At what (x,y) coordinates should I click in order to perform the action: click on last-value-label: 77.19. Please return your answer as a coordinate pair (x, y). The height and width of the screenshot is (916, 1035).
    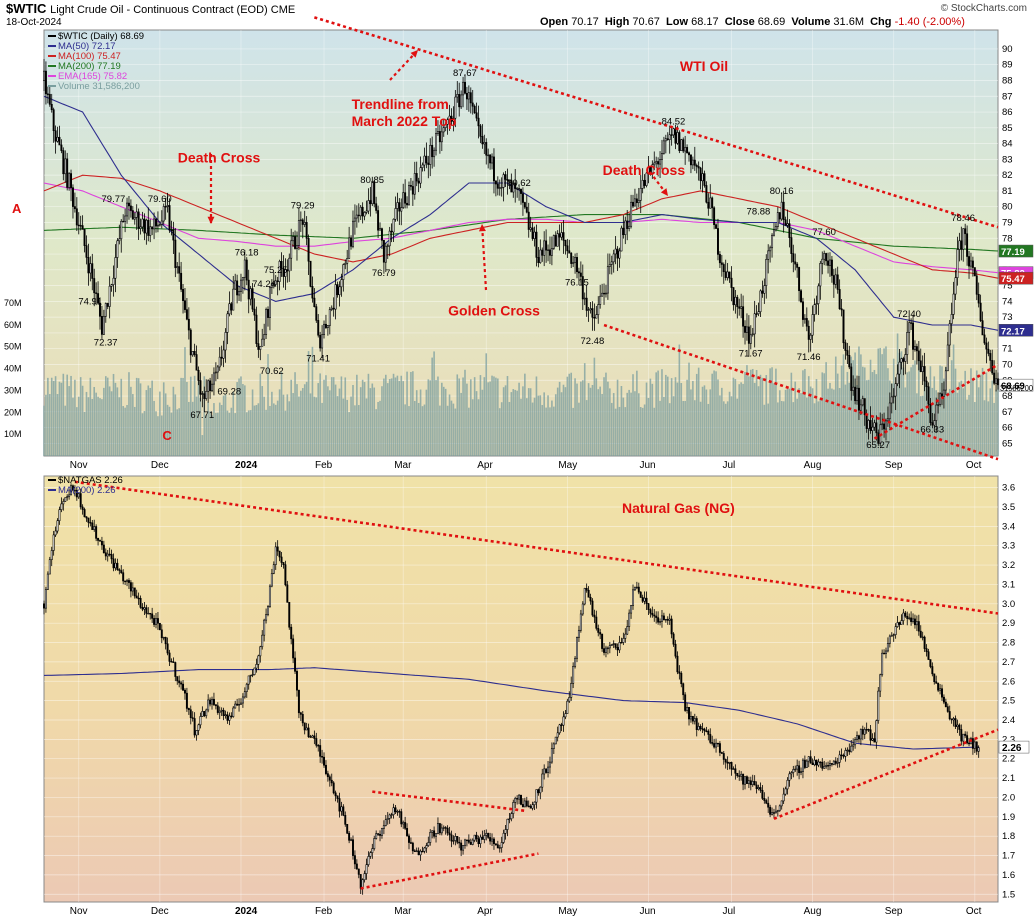
    Looking at the image, I should click on (1013, 252).